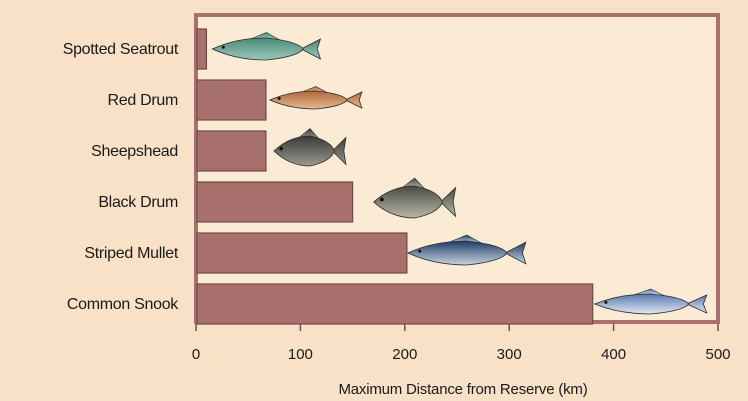 The width and height of the screenshot is (748, 401). I want to click on sheepshead-icon, so click(310, 147).